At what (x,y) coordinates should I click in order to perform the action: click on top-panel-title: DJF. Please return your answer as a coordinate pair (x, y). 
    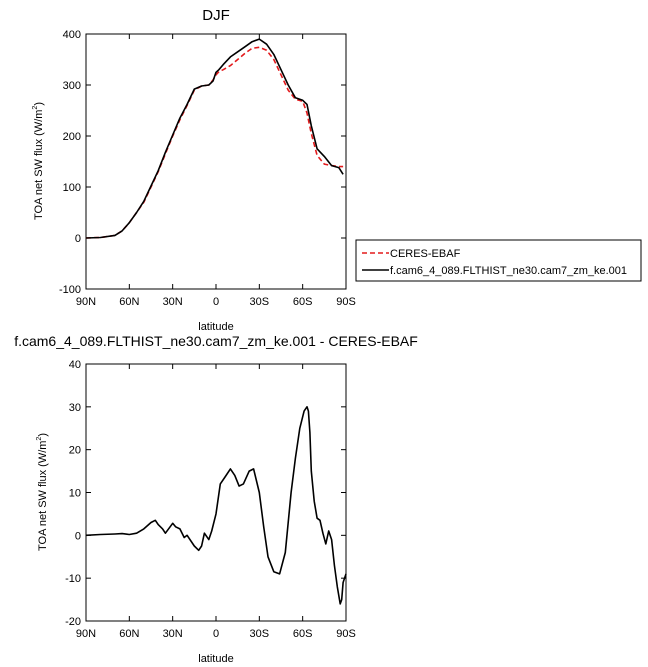
    Looking at the image, I should click on (216, 15).